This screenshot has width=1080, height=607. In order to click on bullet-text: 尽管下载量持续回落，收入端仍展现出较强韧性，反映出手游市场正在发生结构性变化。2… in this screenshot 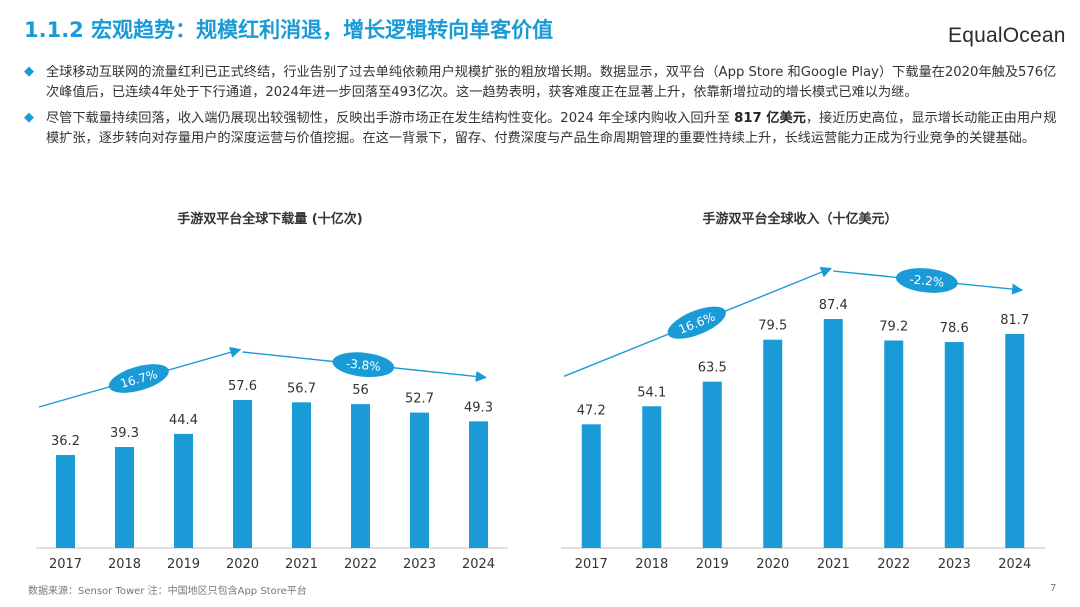, I will do `click(555, 129)`.